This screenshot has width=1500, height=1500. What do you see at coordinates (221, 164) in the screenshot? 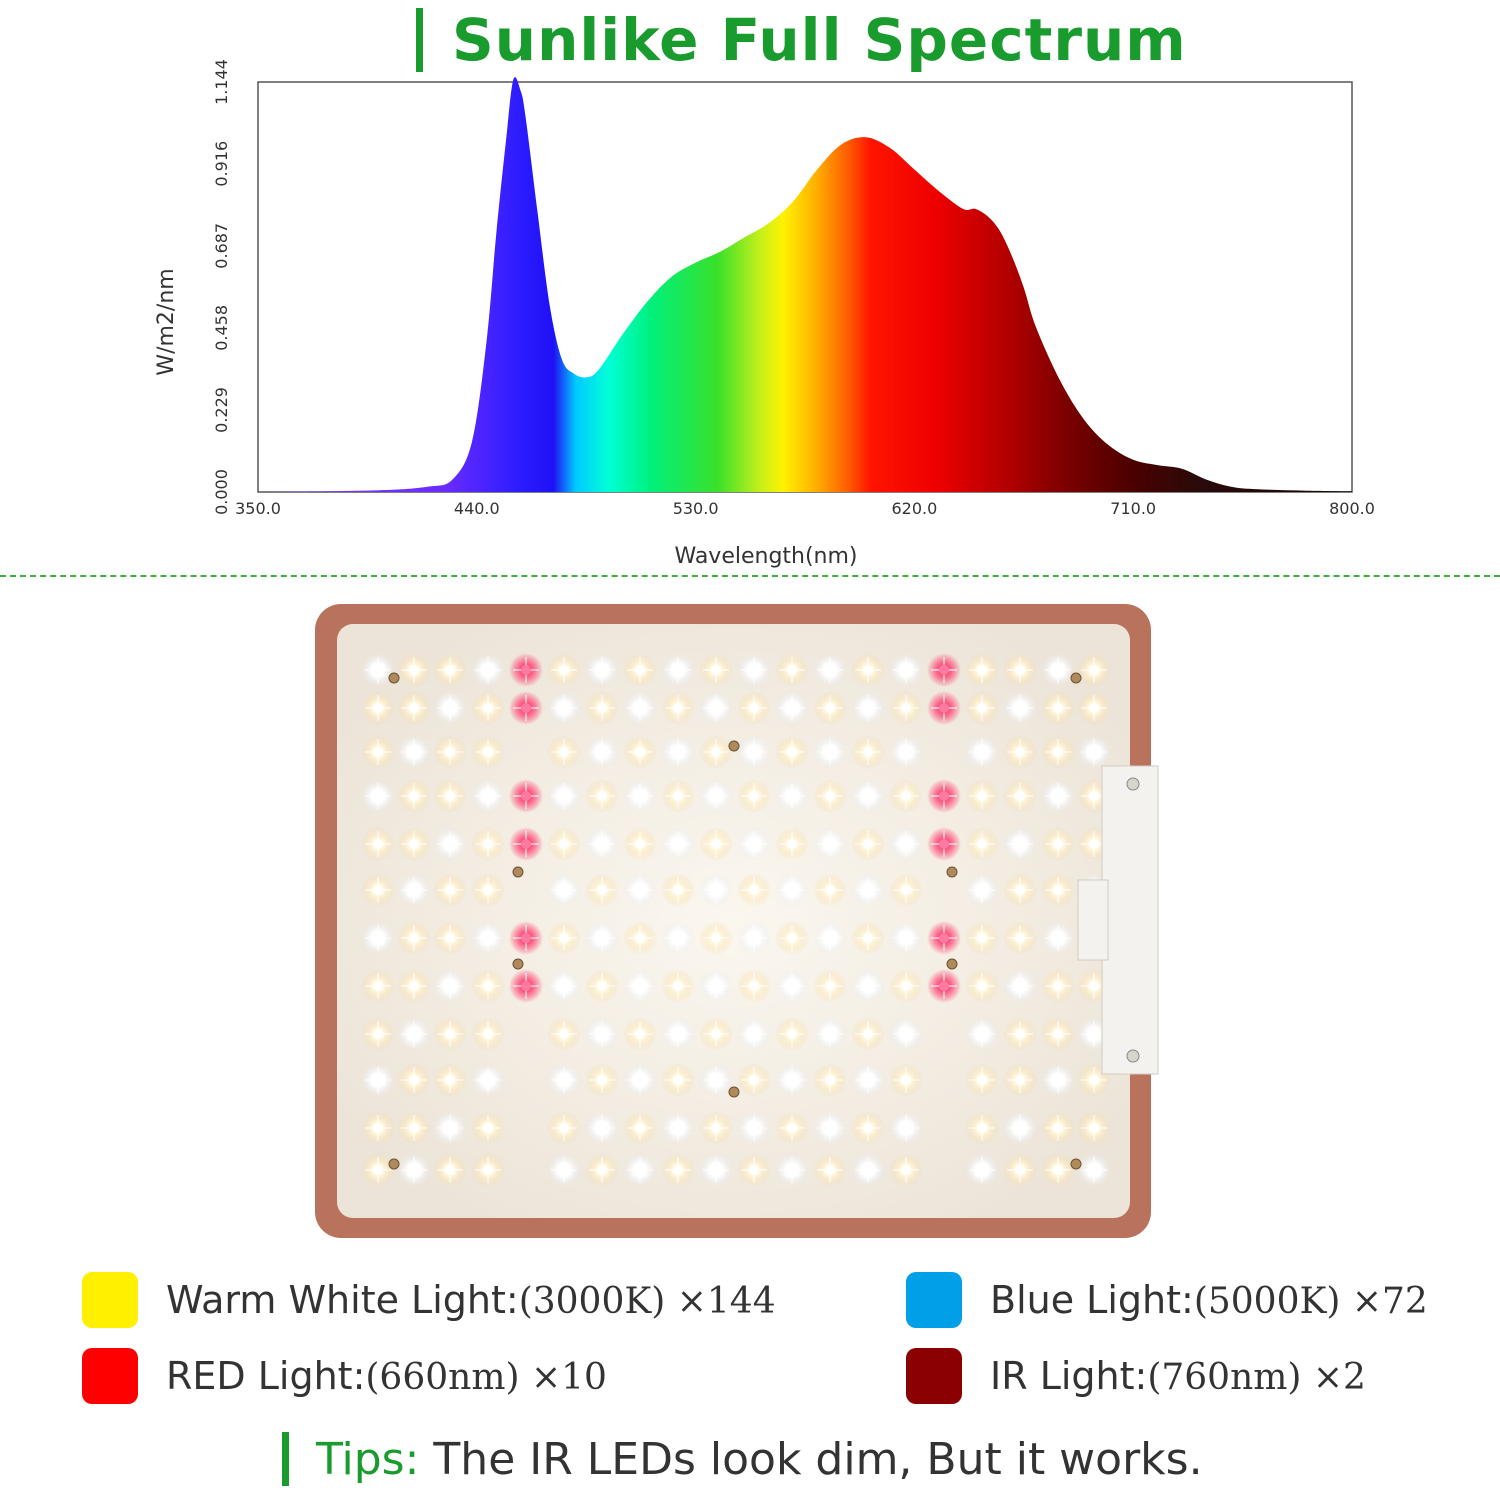
I see `y-tick-label: 0.916` at bounding box center [221, 164].